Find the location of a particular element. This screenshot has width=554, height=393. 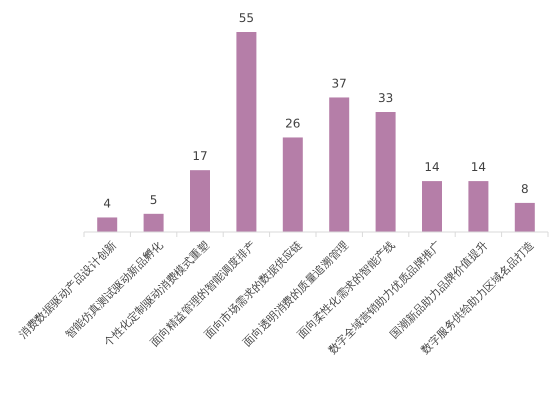

data-label: 26 is located at coordinates (292, 123).